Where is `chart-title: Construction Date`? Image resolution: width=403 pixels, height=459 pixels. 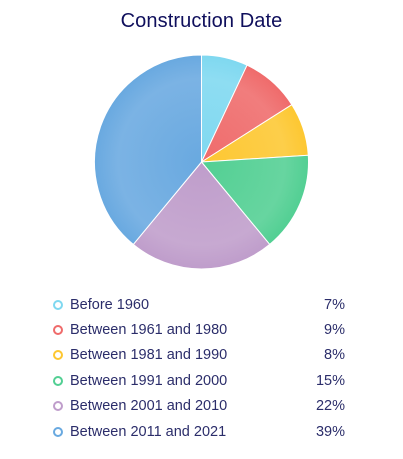
chart-title: Construction Date is located at coordinates (201, 21).